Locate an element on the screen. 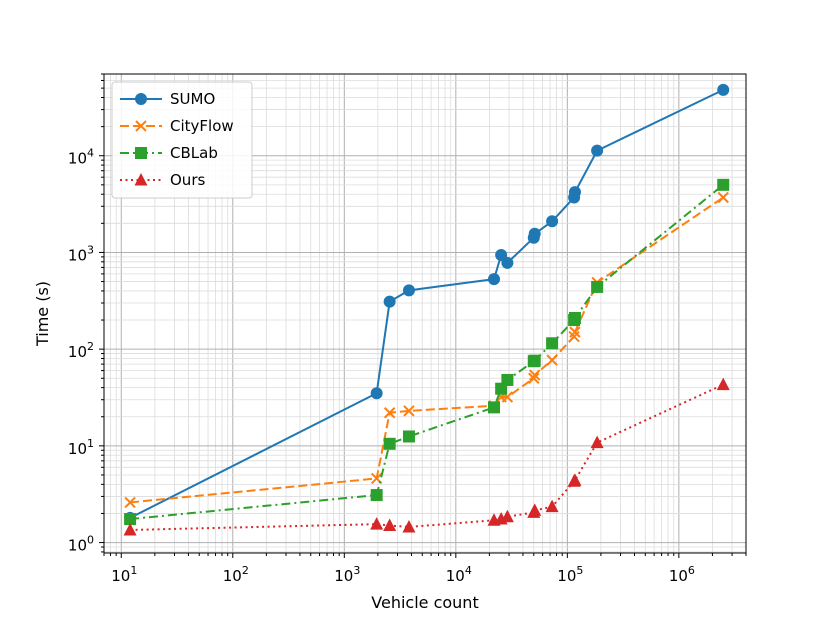 The height and width of the screenshot is (623, 830). legend-marker-ours is located at coordinates (141, 179).